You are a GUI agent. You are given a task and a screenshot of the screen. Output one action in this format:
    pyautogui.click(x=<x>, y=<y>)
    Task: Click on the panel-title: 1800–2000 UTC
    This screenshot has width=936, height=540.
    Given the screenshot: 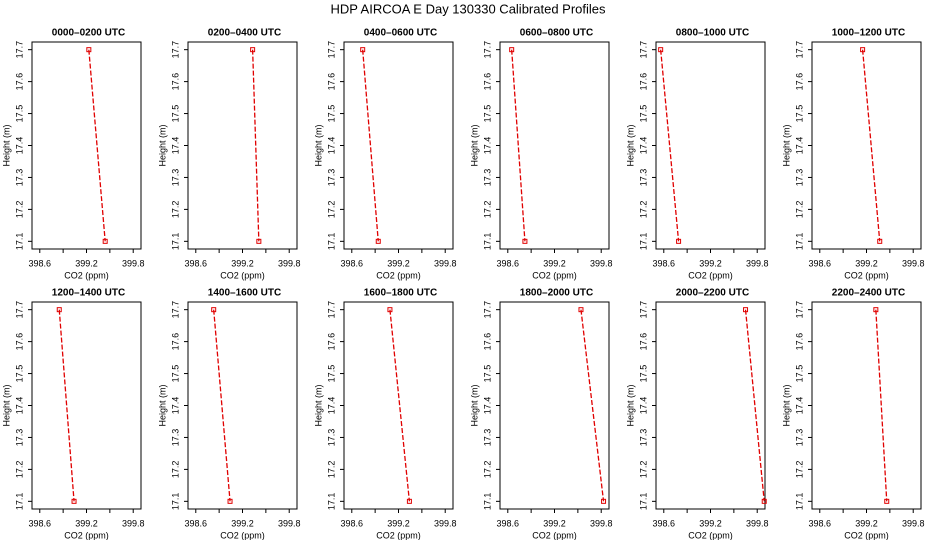 What is the action you would take?
    pyautogui.click(x=556, y=293)
    